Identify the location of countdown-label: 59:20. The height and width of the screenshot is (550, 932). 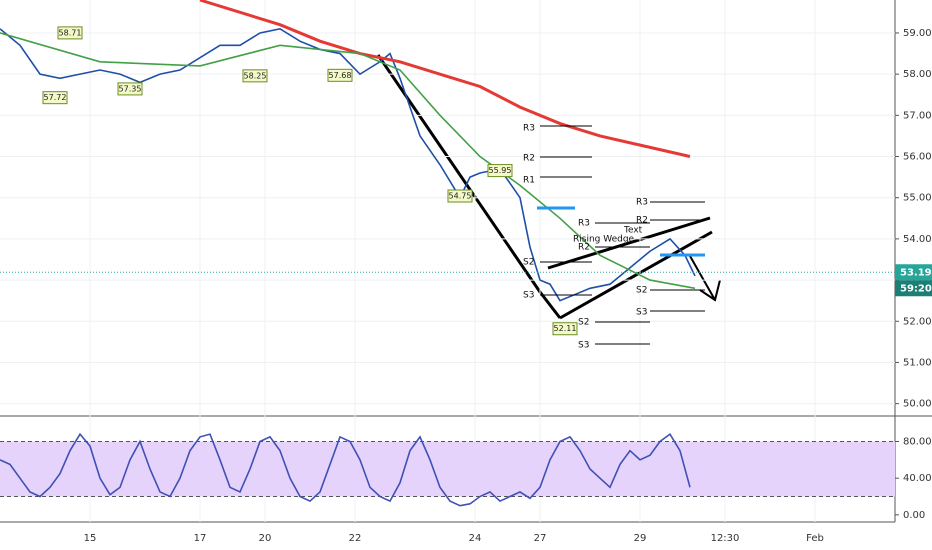
(916, 288).